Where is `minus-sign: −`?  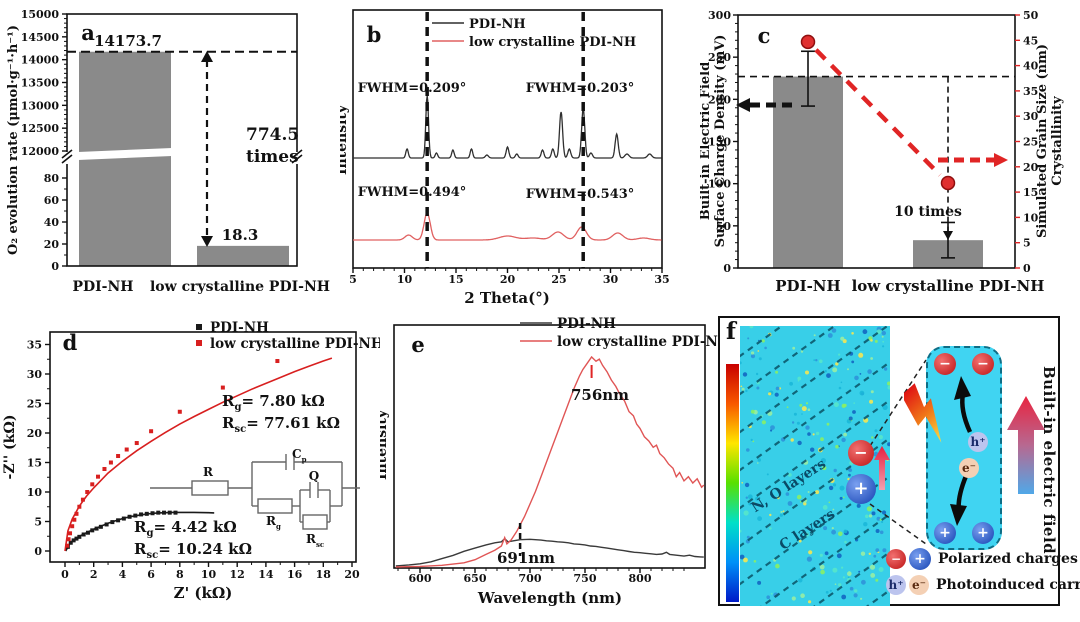
minus-sign: − is located at coordinates (945, 364).